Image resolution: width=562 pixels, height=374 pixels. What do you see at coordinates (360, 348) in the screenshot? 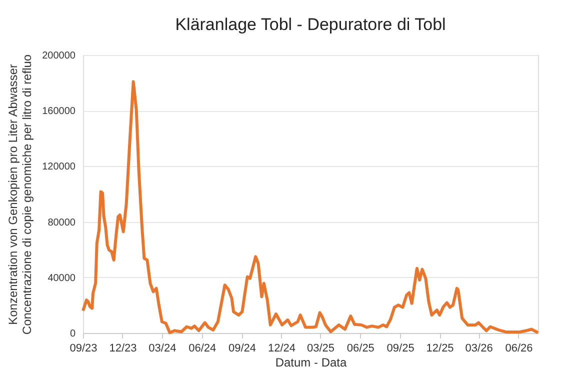
I see `x-tick-label: 06/25` at bounding box center [360, 348].